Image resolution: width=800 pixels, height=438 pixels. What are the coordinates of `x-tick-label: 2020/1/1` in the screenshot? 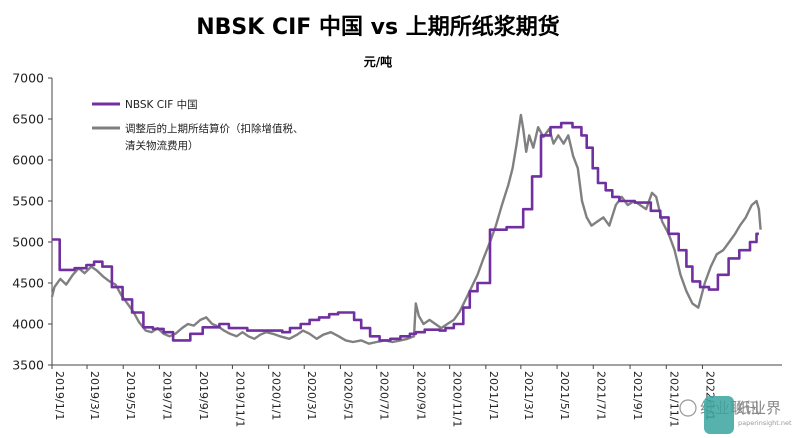 It's located at (276, 395).